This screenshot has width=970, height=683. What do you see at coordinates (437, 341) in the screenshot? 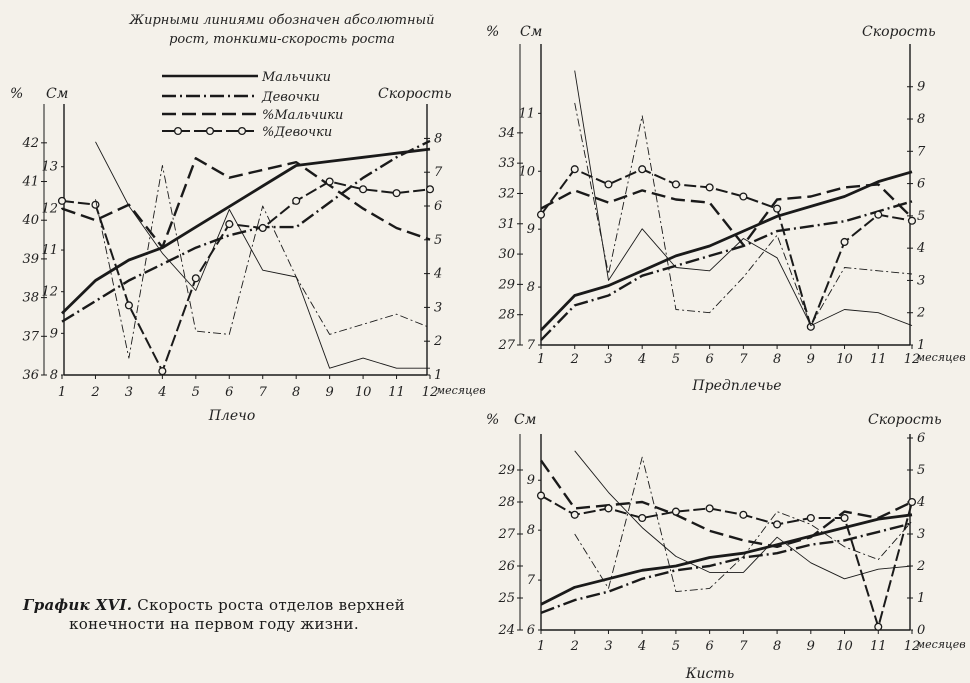
I see `tick-label-speed: 2` at bounding box center [437, 341].